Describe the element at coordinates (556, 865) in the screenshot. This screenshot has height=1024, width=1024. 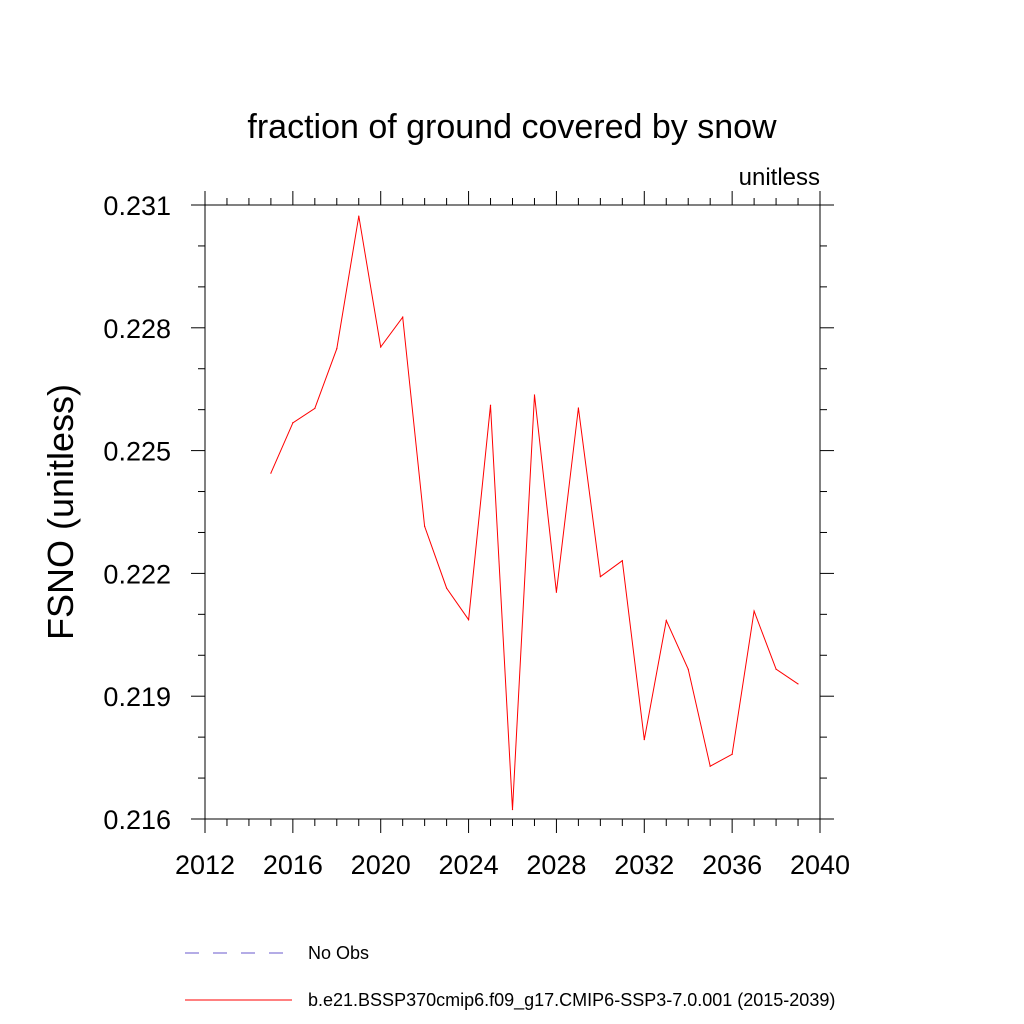
I see `x-tick-label: 2028` at that location.